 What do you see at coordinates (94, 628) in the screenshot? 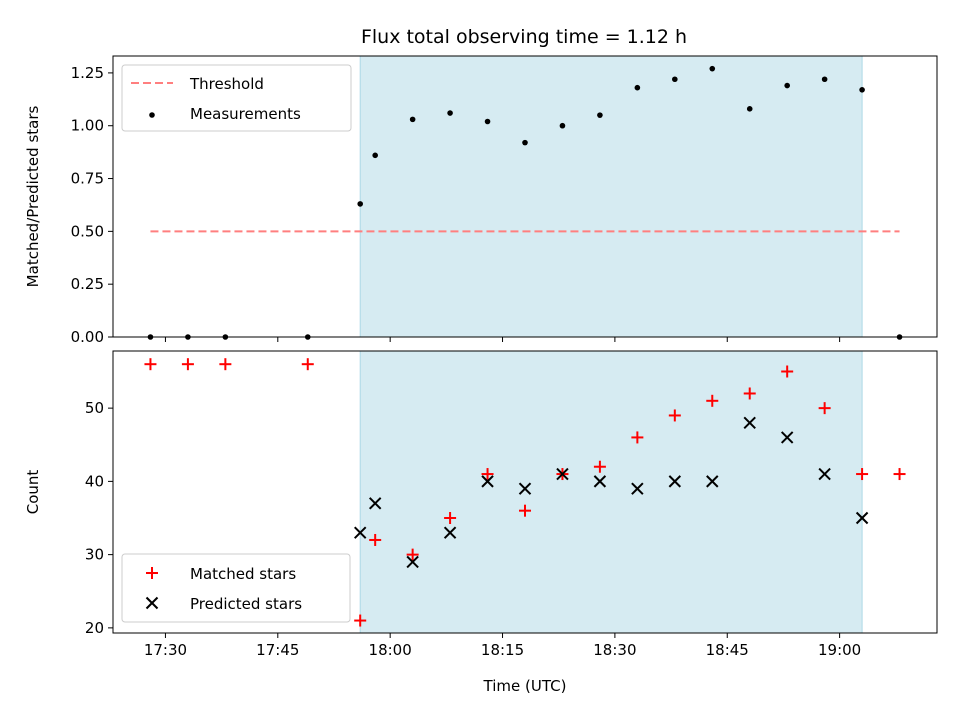
I see `y-tick-label: 20` at bounding box center [94, 628].